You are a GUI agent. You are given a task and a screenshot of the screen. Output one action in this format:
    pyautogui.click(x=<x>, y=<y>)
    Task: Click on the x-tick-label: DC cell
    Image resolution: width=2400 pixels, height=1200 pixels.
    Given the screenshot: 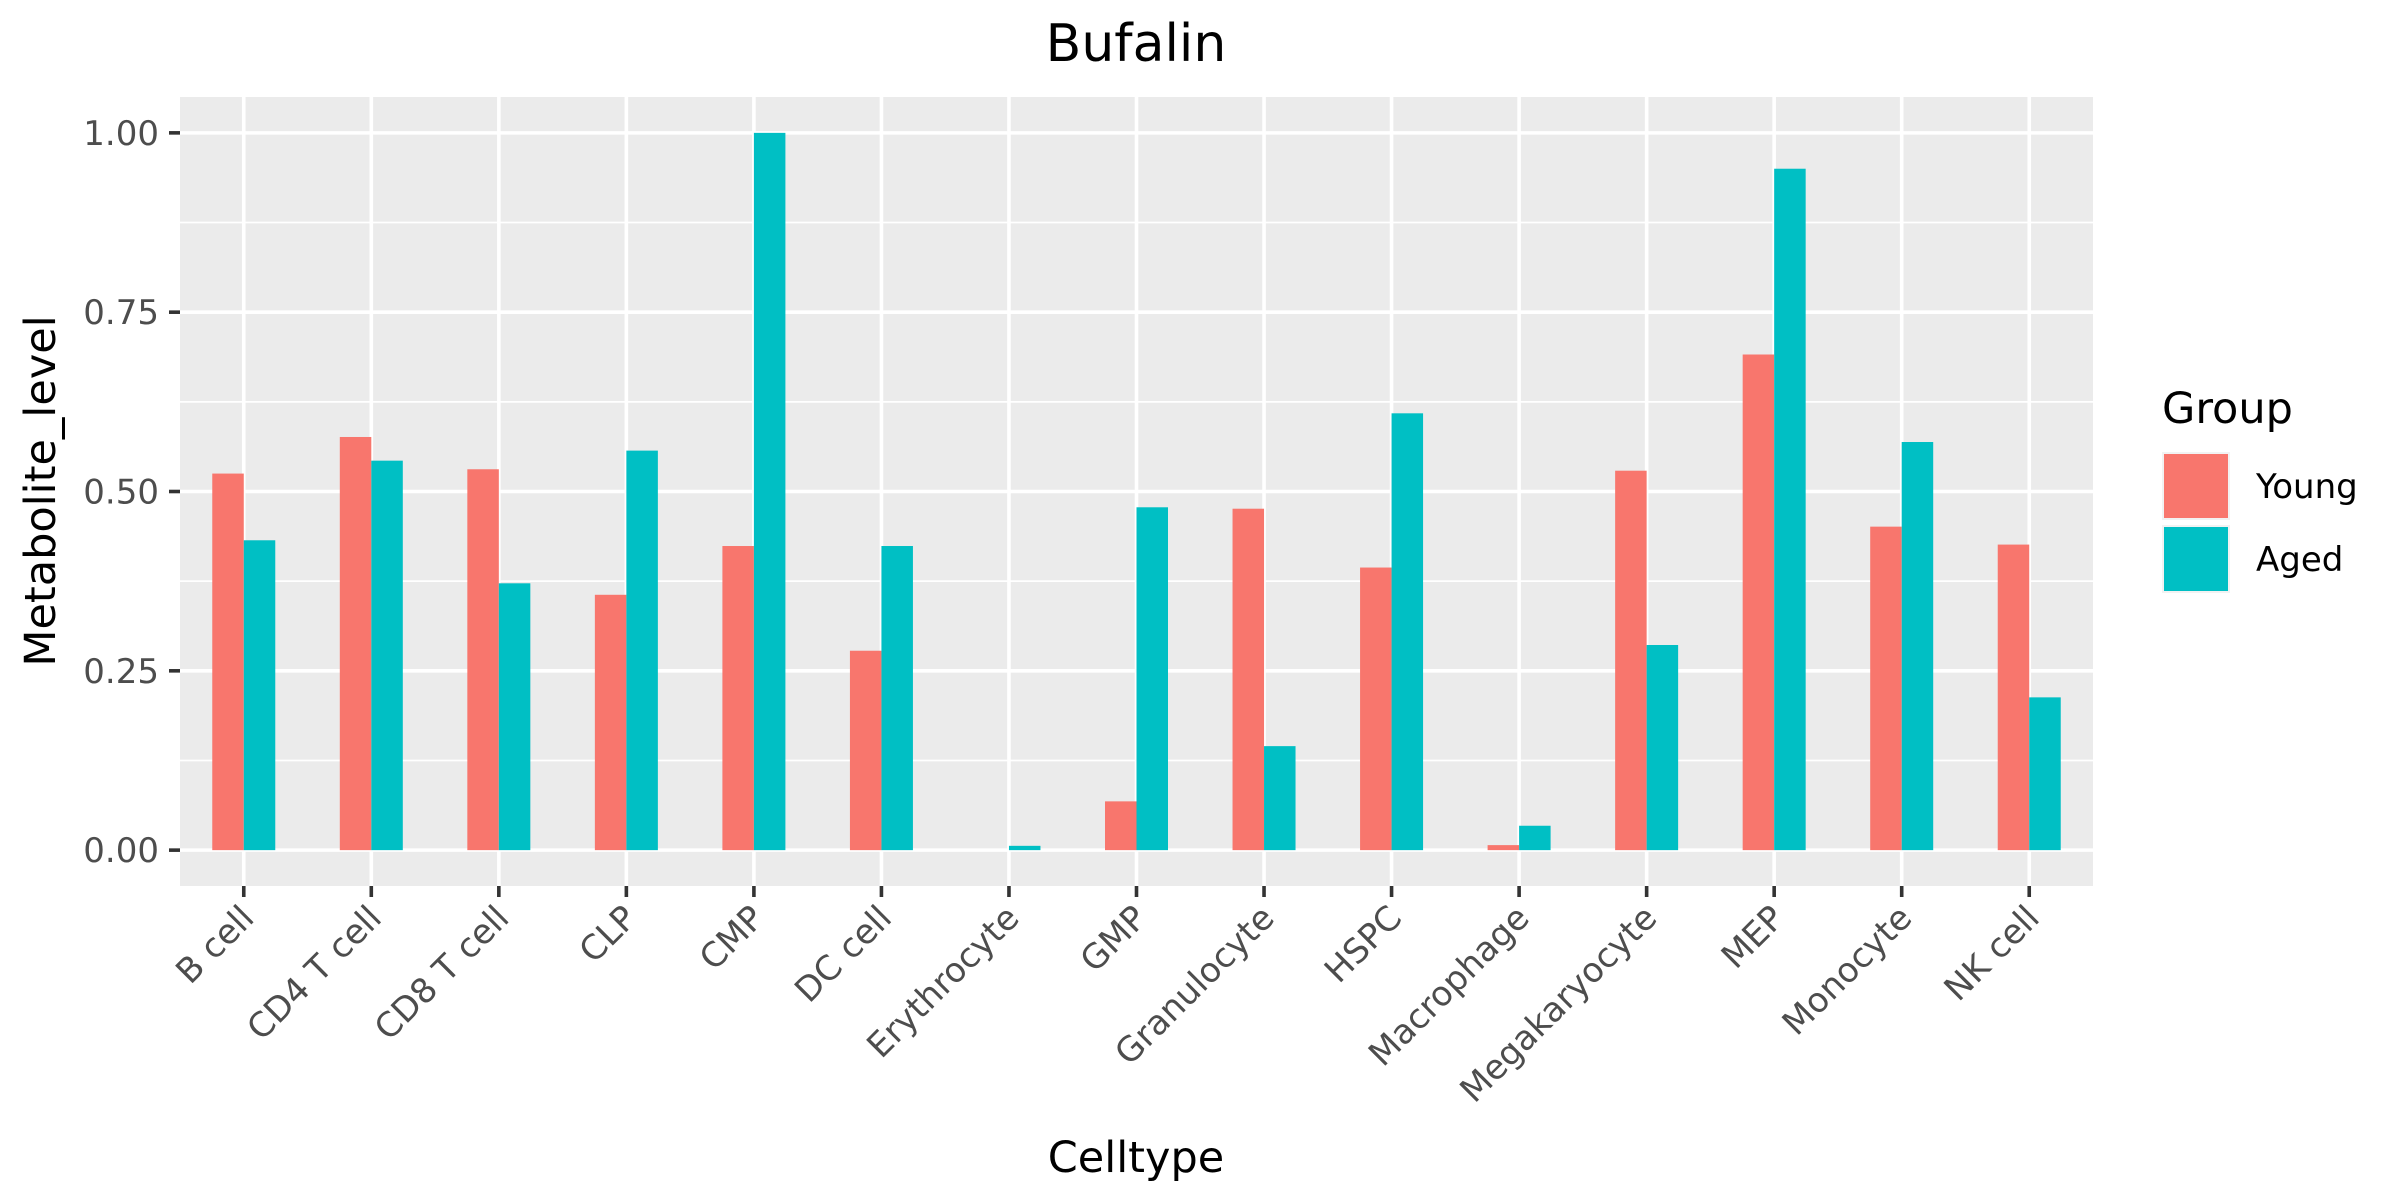 What is the action you would take?
    pyautogui.click(x=843, y=954)
    